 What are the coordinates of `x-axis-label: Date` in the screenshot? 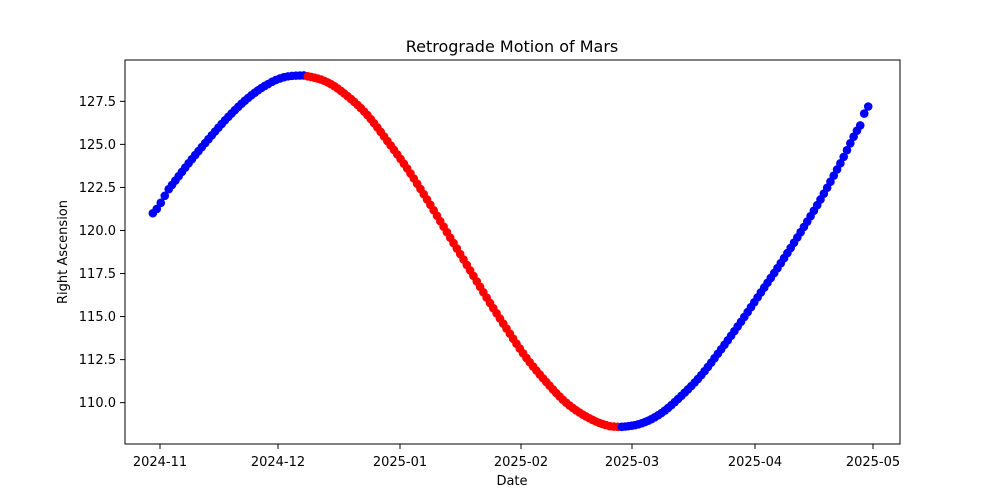 It's located at (511, 481).